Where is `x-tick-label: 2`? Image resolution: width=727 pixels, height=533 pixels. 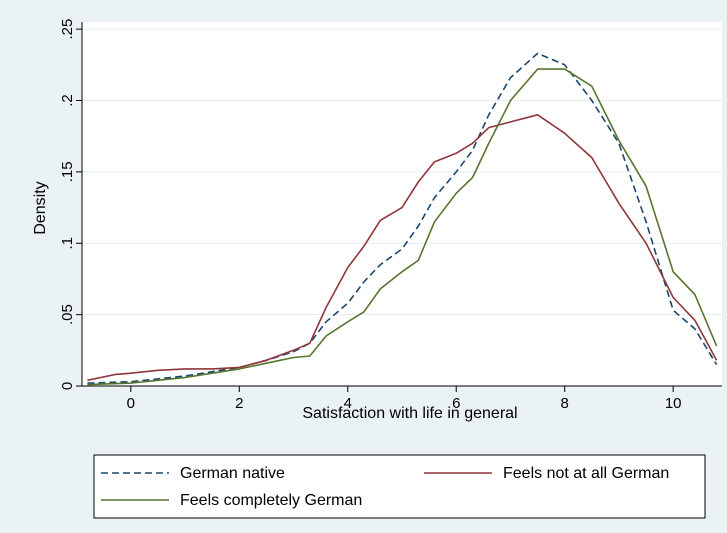
x-tick-label: 2 is located at coordinates (239, 403).